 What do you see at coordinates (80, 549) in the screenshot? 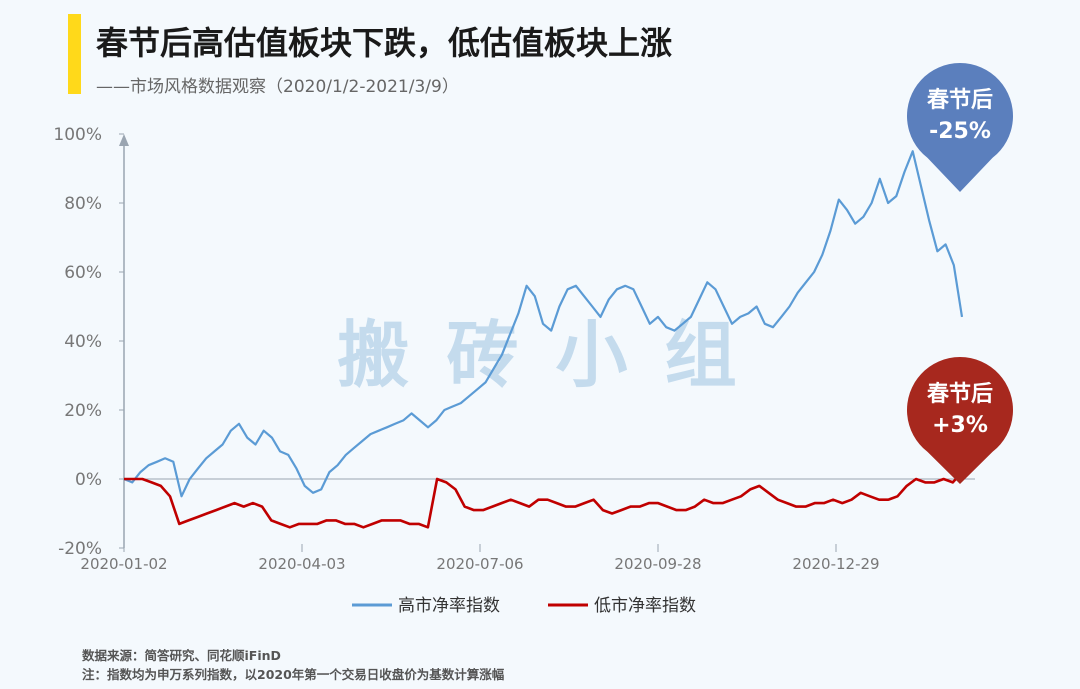
I see `y-tick-label: -20%` at bounding box center [80, 549].